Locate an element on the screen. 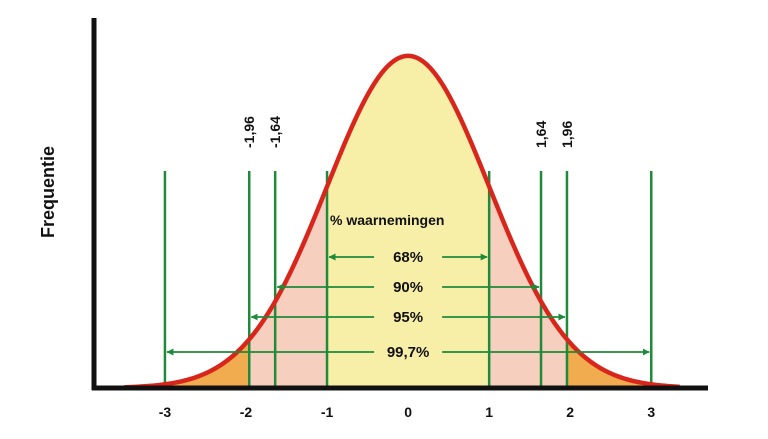  x-tick-label: 3 is located at coordinates (651, 412).